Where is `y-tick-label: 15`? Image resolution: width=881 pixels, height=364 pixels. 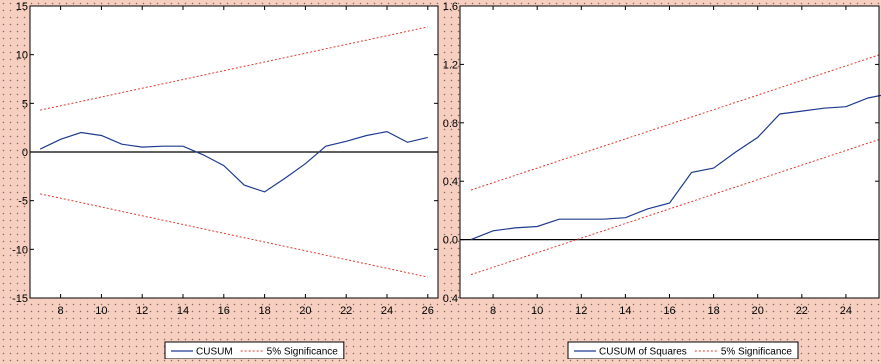 y-tick-label: 15 is located at coordinates (22, 7).